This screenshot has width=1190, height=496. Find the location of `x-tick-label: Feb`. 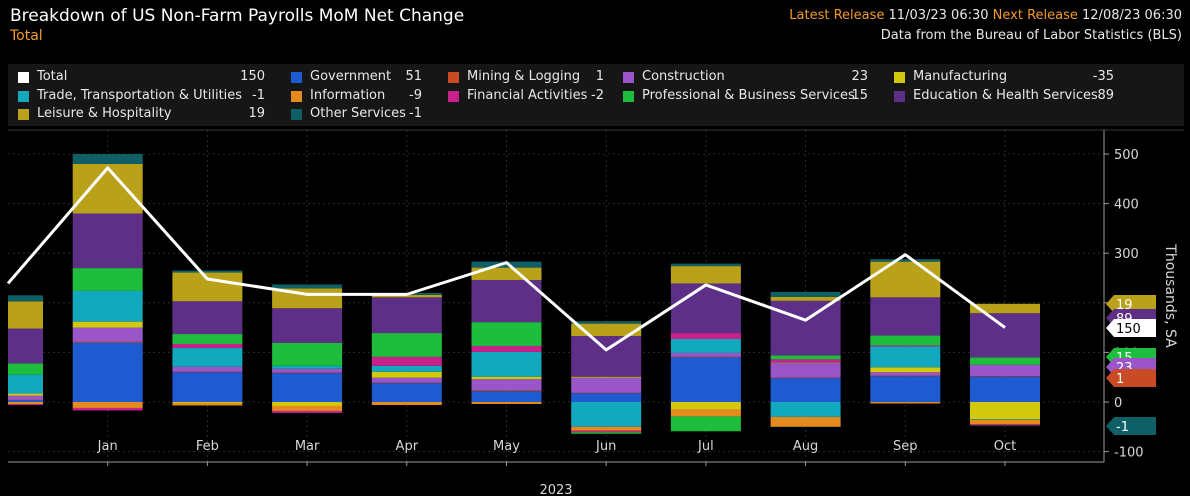

x-tick-label: Feb is located at coordinates (207, 446).